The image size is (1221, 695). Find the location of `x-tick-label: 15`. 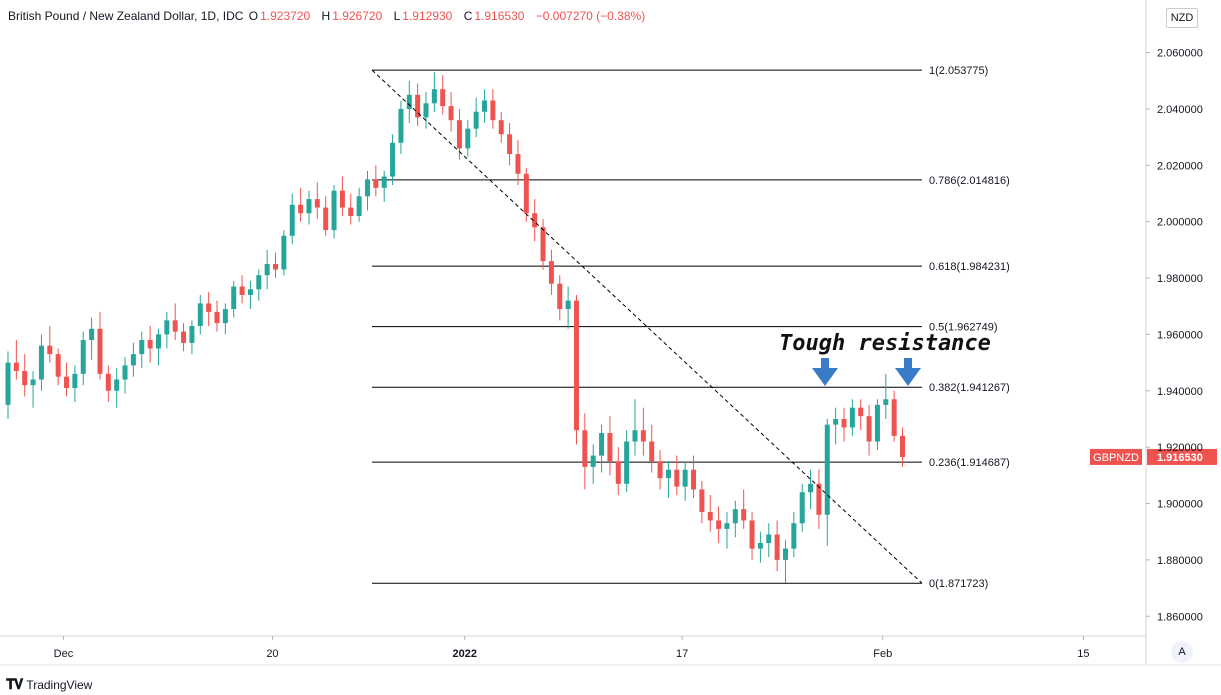

x-tick-label: 15 is located at coordinates (1083, 654).